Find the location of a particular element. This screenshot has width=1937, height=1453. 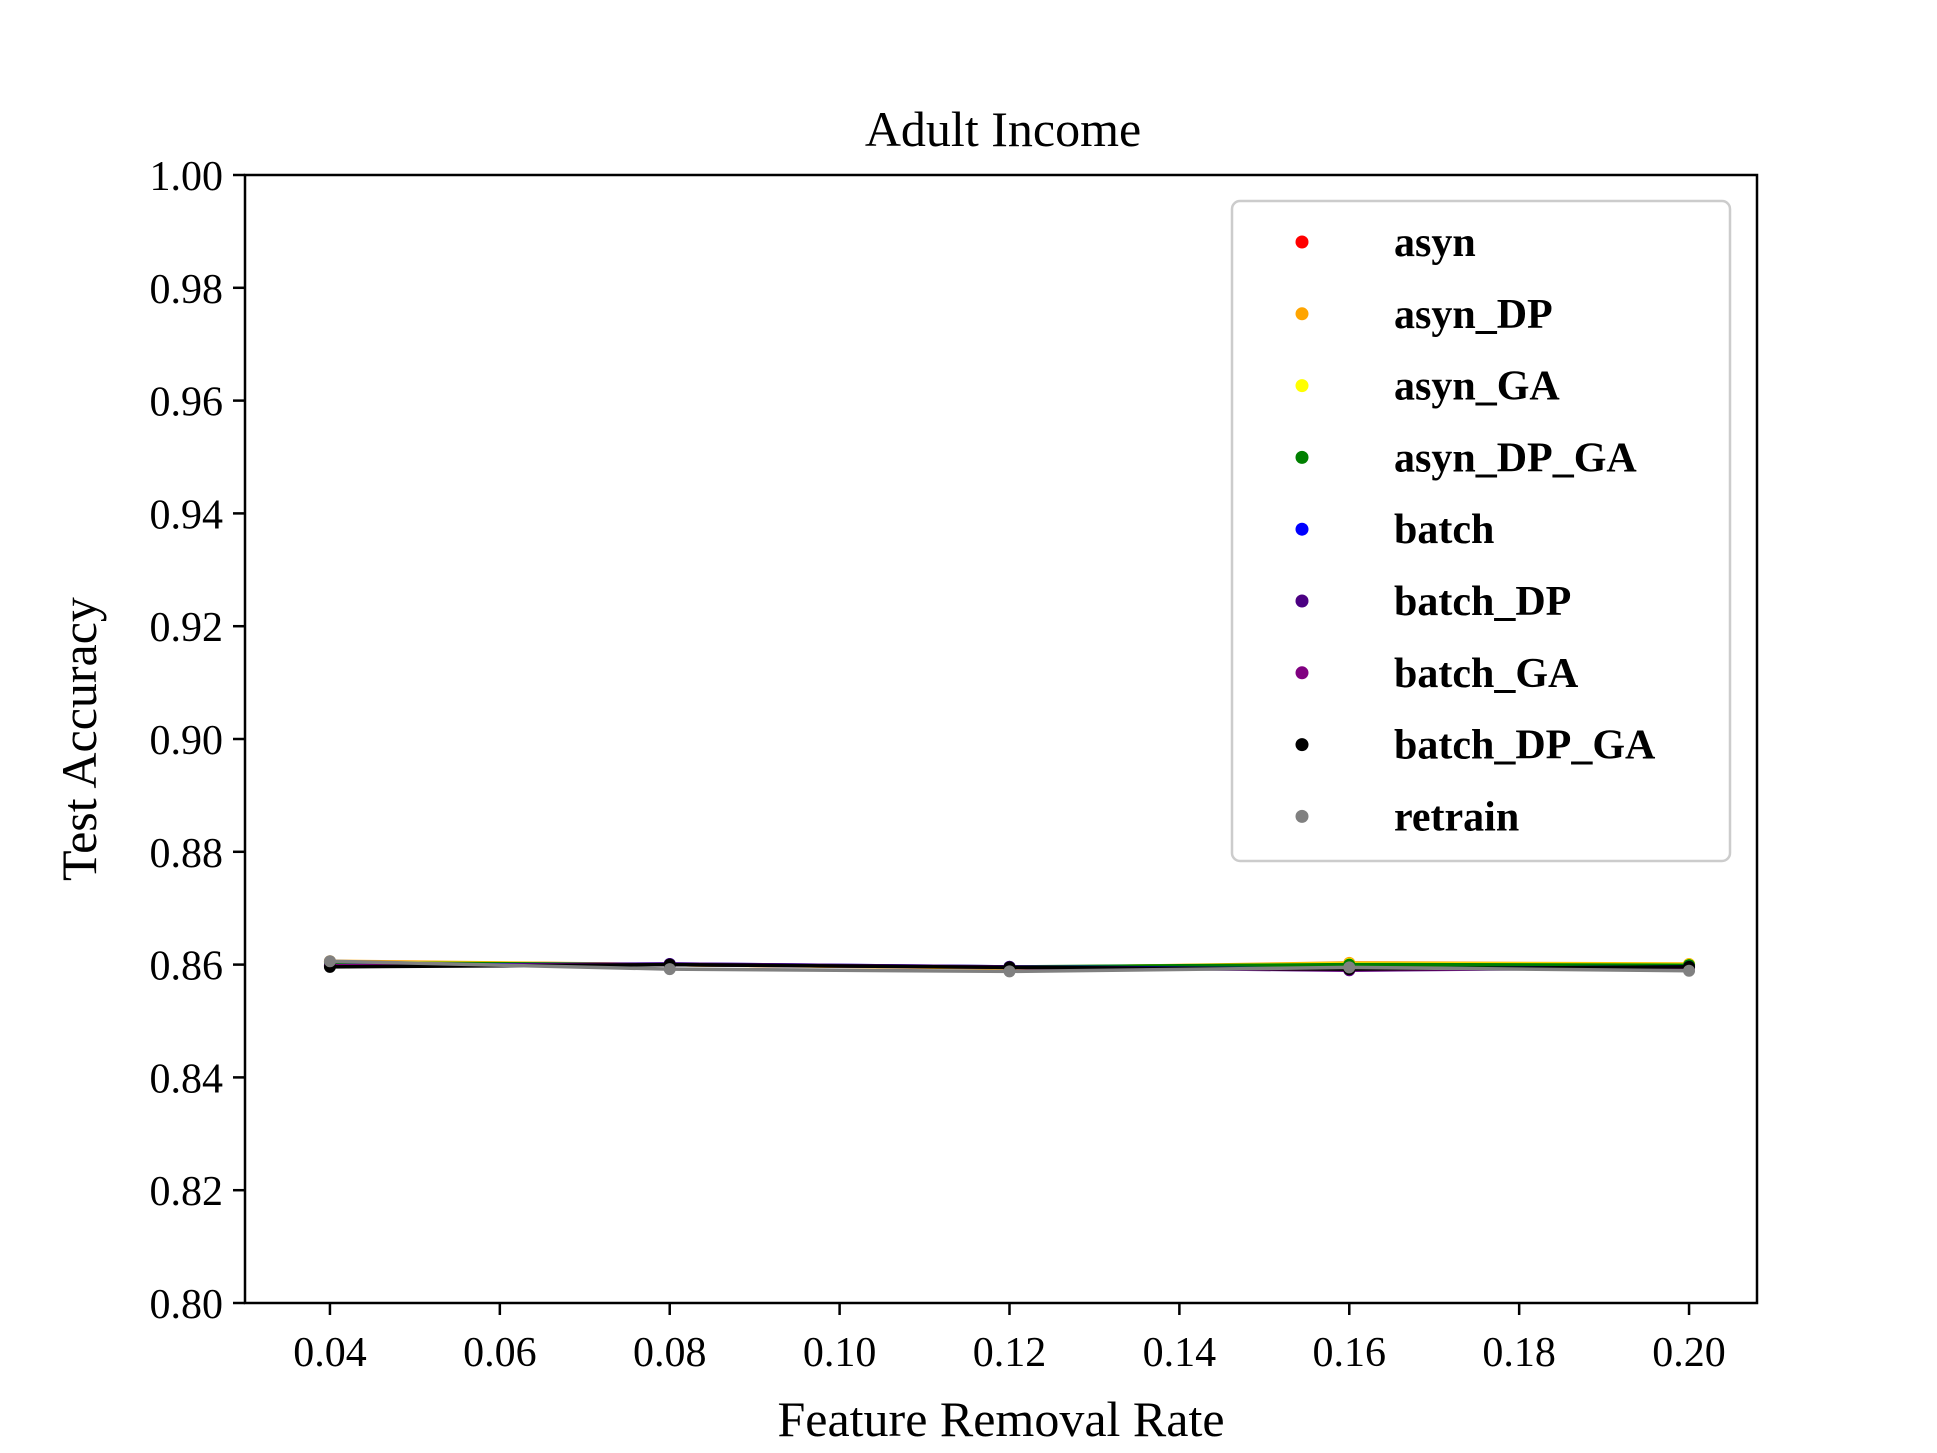

x-tick-label: 0.06 is located at coordinates (500, 1353).